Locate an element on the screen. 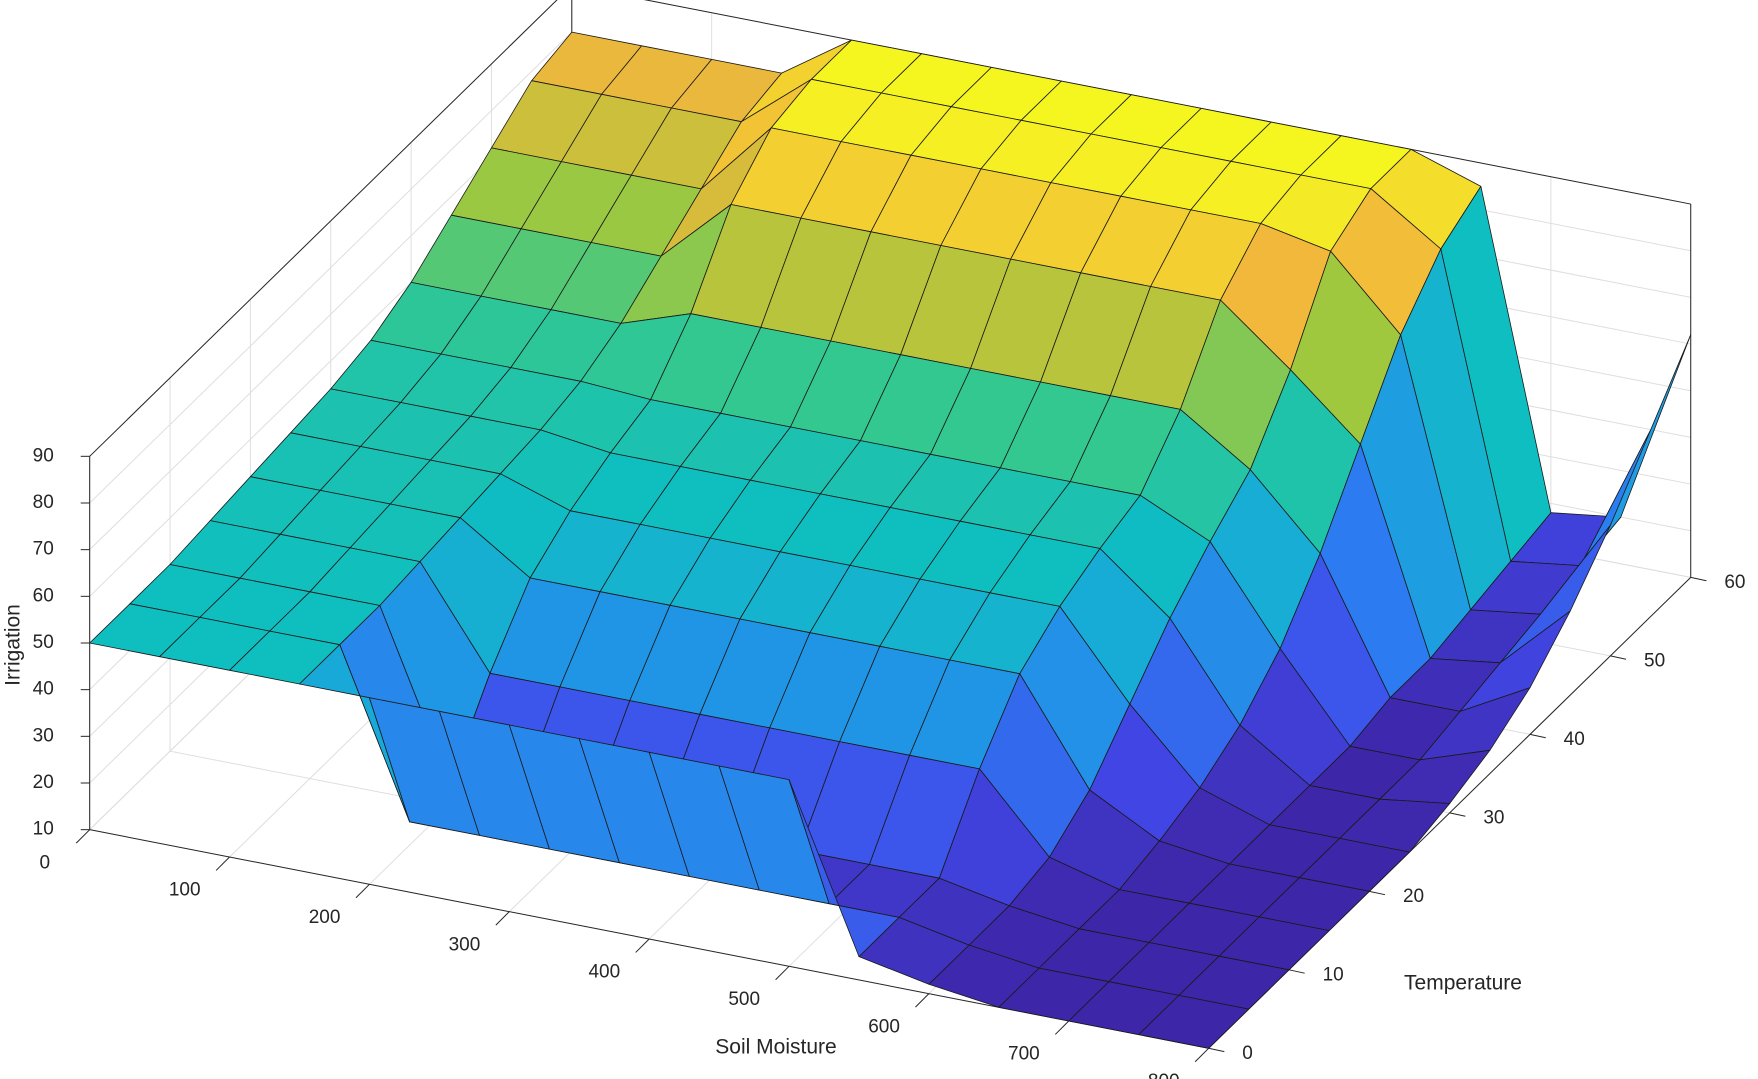 This screenshot has height=1079, width=1758. x-tick-label: 0 is located at coordinates (45, 862).